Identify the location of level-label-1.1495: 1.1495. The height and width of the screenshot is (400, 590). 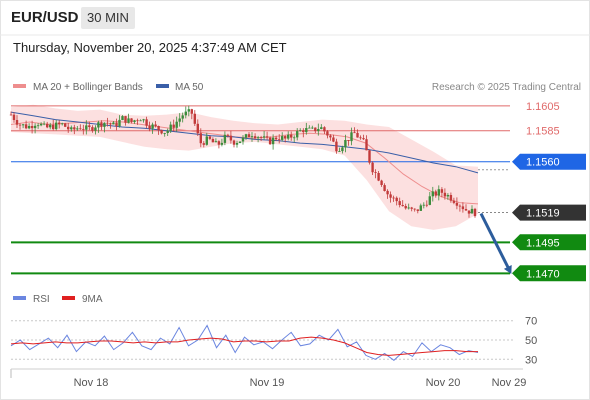
(543, 243).